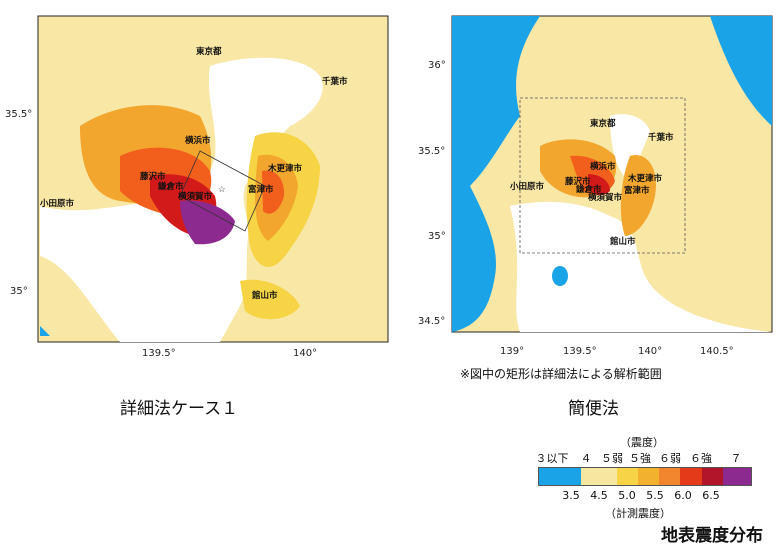 This screenshot has width=777, height=552. I want to click on value-label: 5.5, so click(655, 495).